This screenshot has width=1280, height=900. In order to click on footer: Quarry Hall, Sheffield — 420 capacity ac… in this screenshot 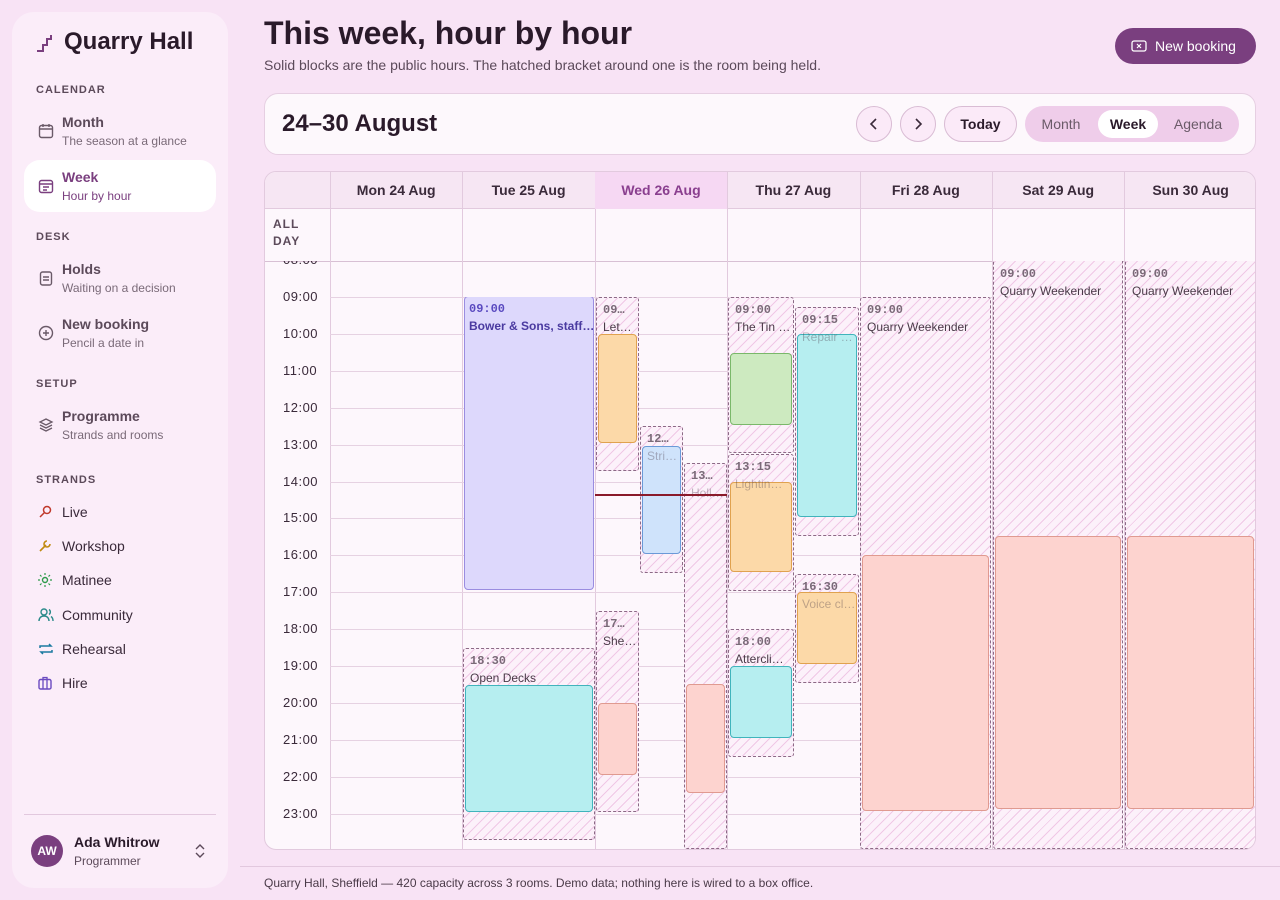, I will do `click(539, 883)`.